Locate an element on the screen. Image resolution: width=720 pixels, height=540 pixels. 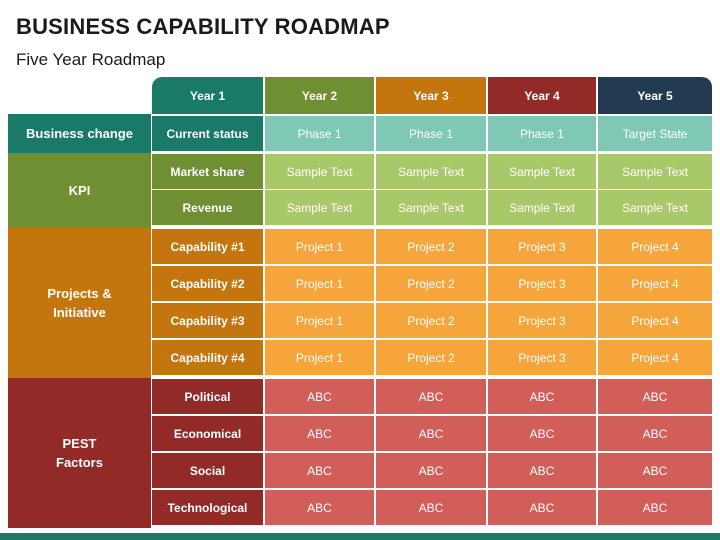
cell-capability-1-y5: Project 4 is located at coordinates (655, 246).